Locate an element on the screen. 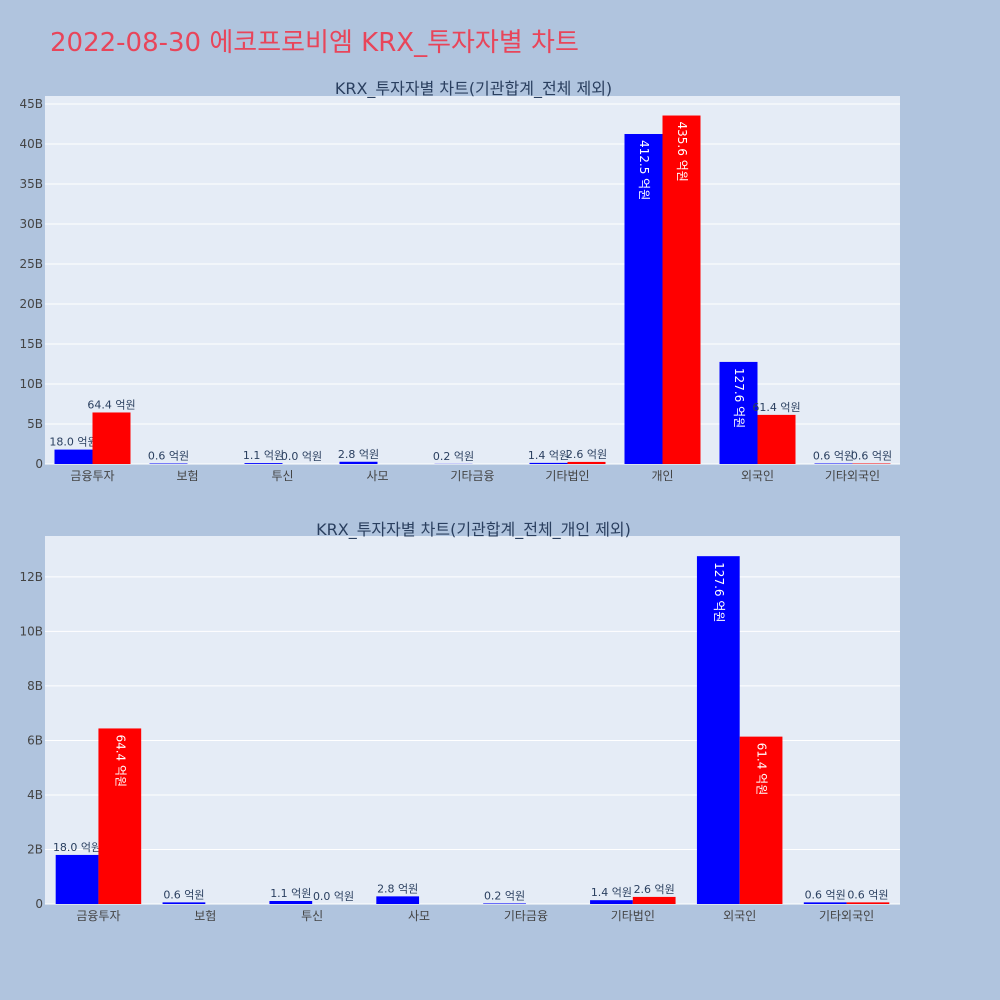 This screenshot has width=1000, height=1000. y-tick-label: 20B is located at coordinates (31, 304).